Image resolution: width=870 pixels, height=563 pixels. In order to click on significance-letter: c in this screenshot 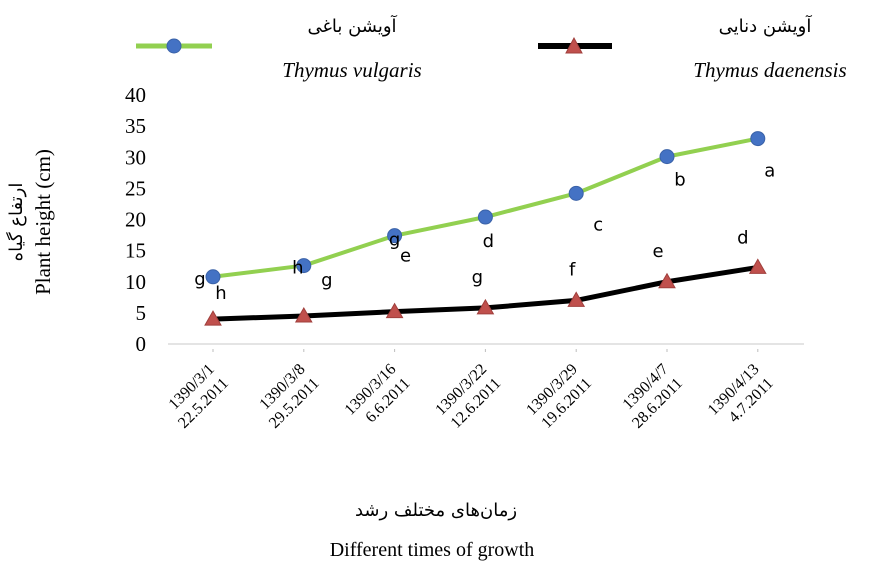, I will do `click(598, 224)`.